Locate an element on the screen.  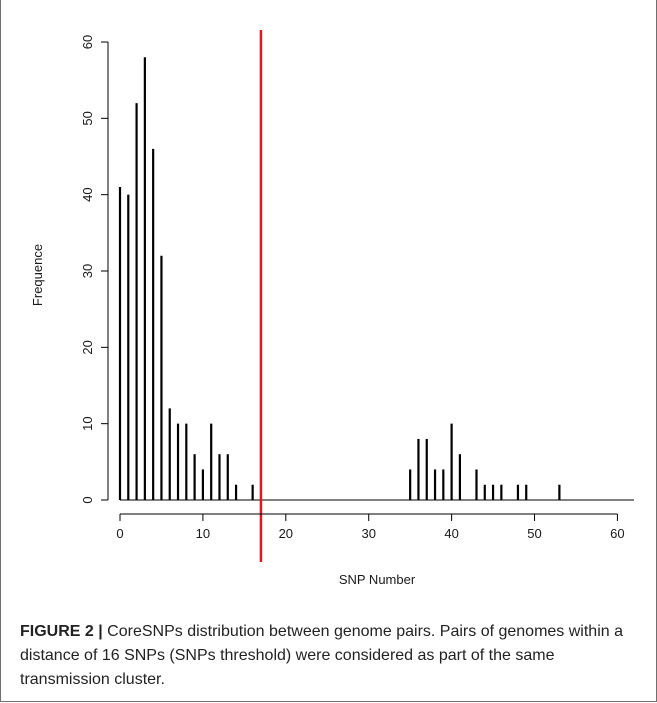
y-tick-label: 60 is located at coordinates (87, 42).